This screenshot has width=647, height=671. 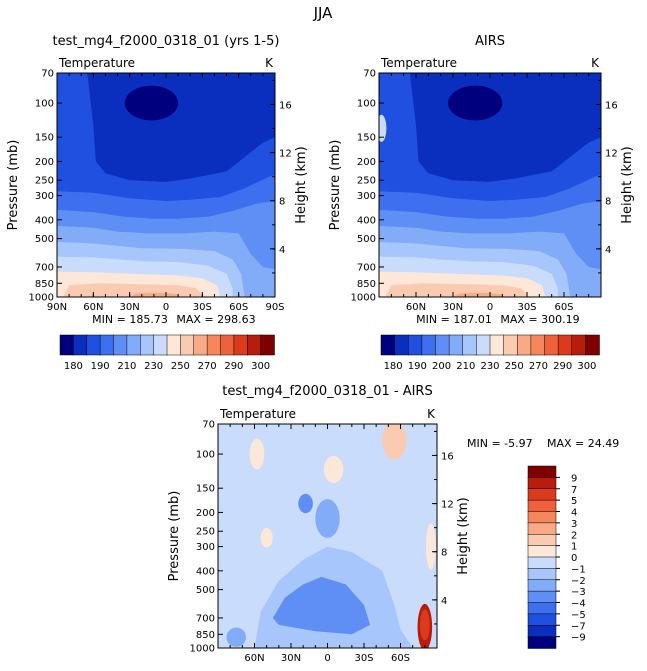 What do you see at coordinates (130, 319) in the screenshot?
I see `min-stat: MIN = 185.73` at bounding box center [130, 319].